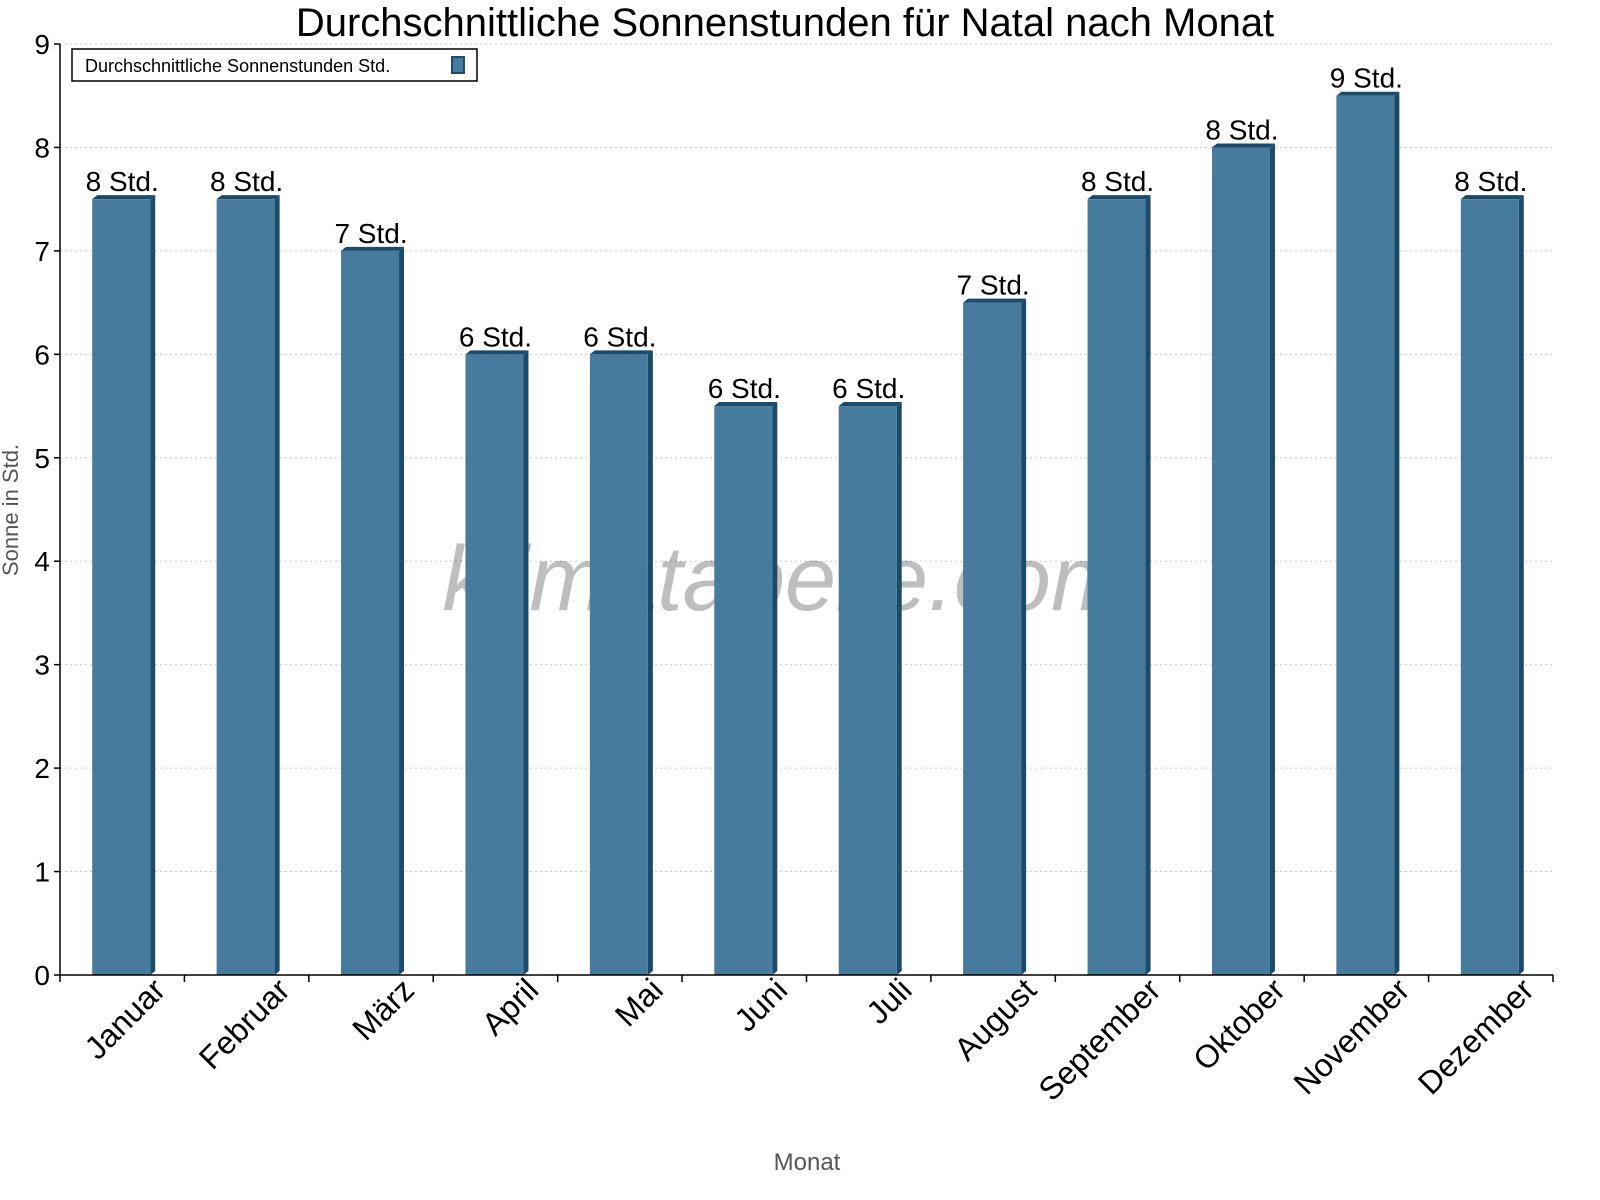  I want to click on x-tick-label: Januar, so click(125, 1018).